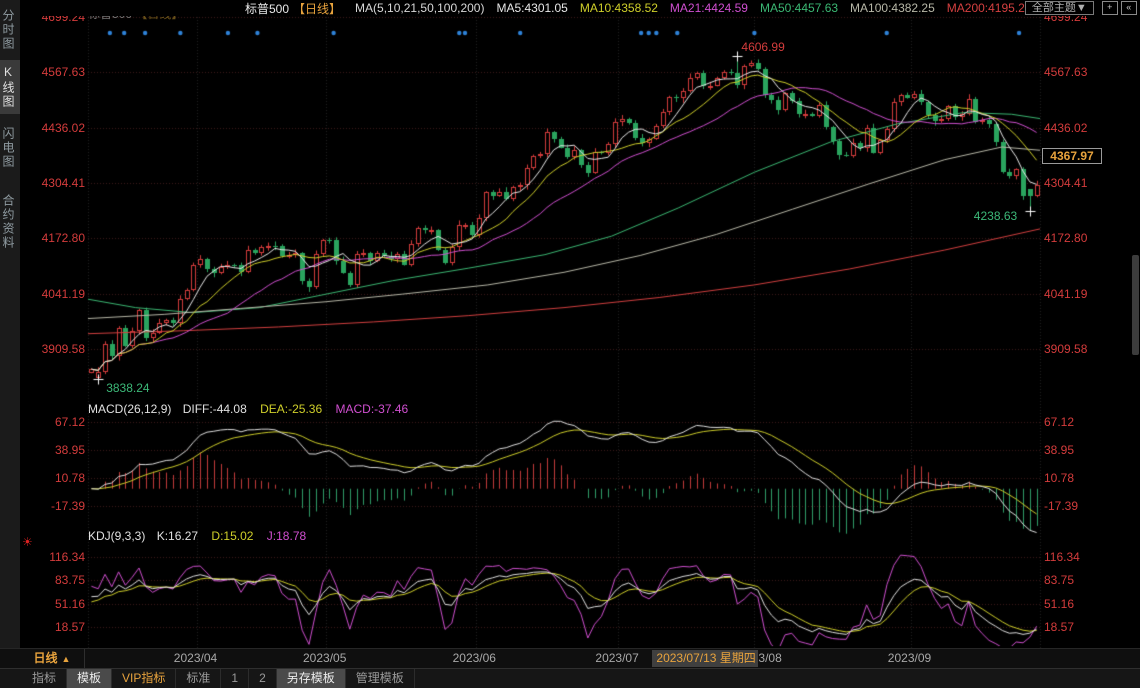 The image size is (1140, 688). What do you see at coordinates (1059, 627) in the screenshot?
I see `y-axis-tick-right: 18.57` at bounding box center [1059, 627].